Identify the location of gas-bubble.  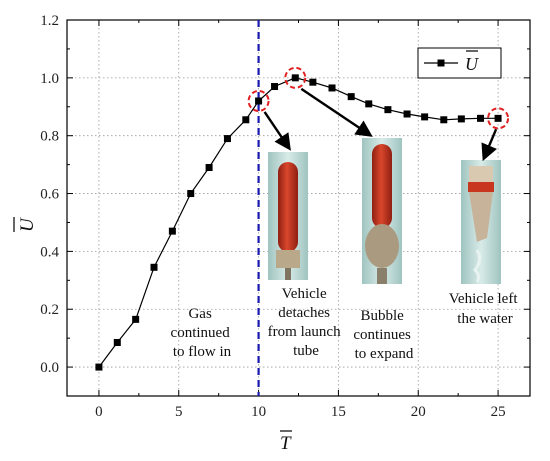
(382, 246).